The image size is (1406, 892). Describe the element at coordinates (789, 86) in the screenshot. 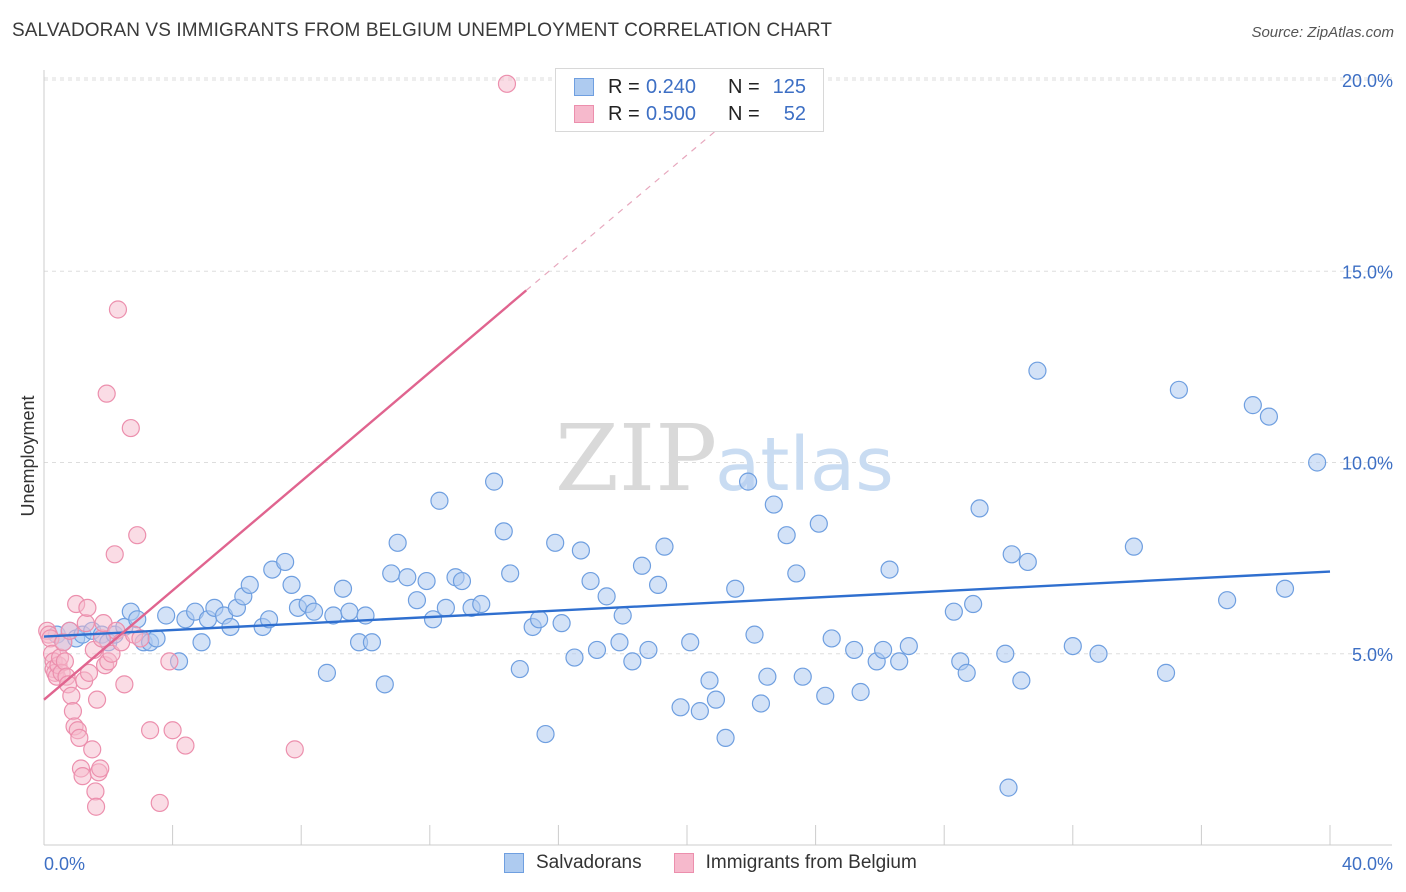

I see `legend-n-value: 125` at that location.